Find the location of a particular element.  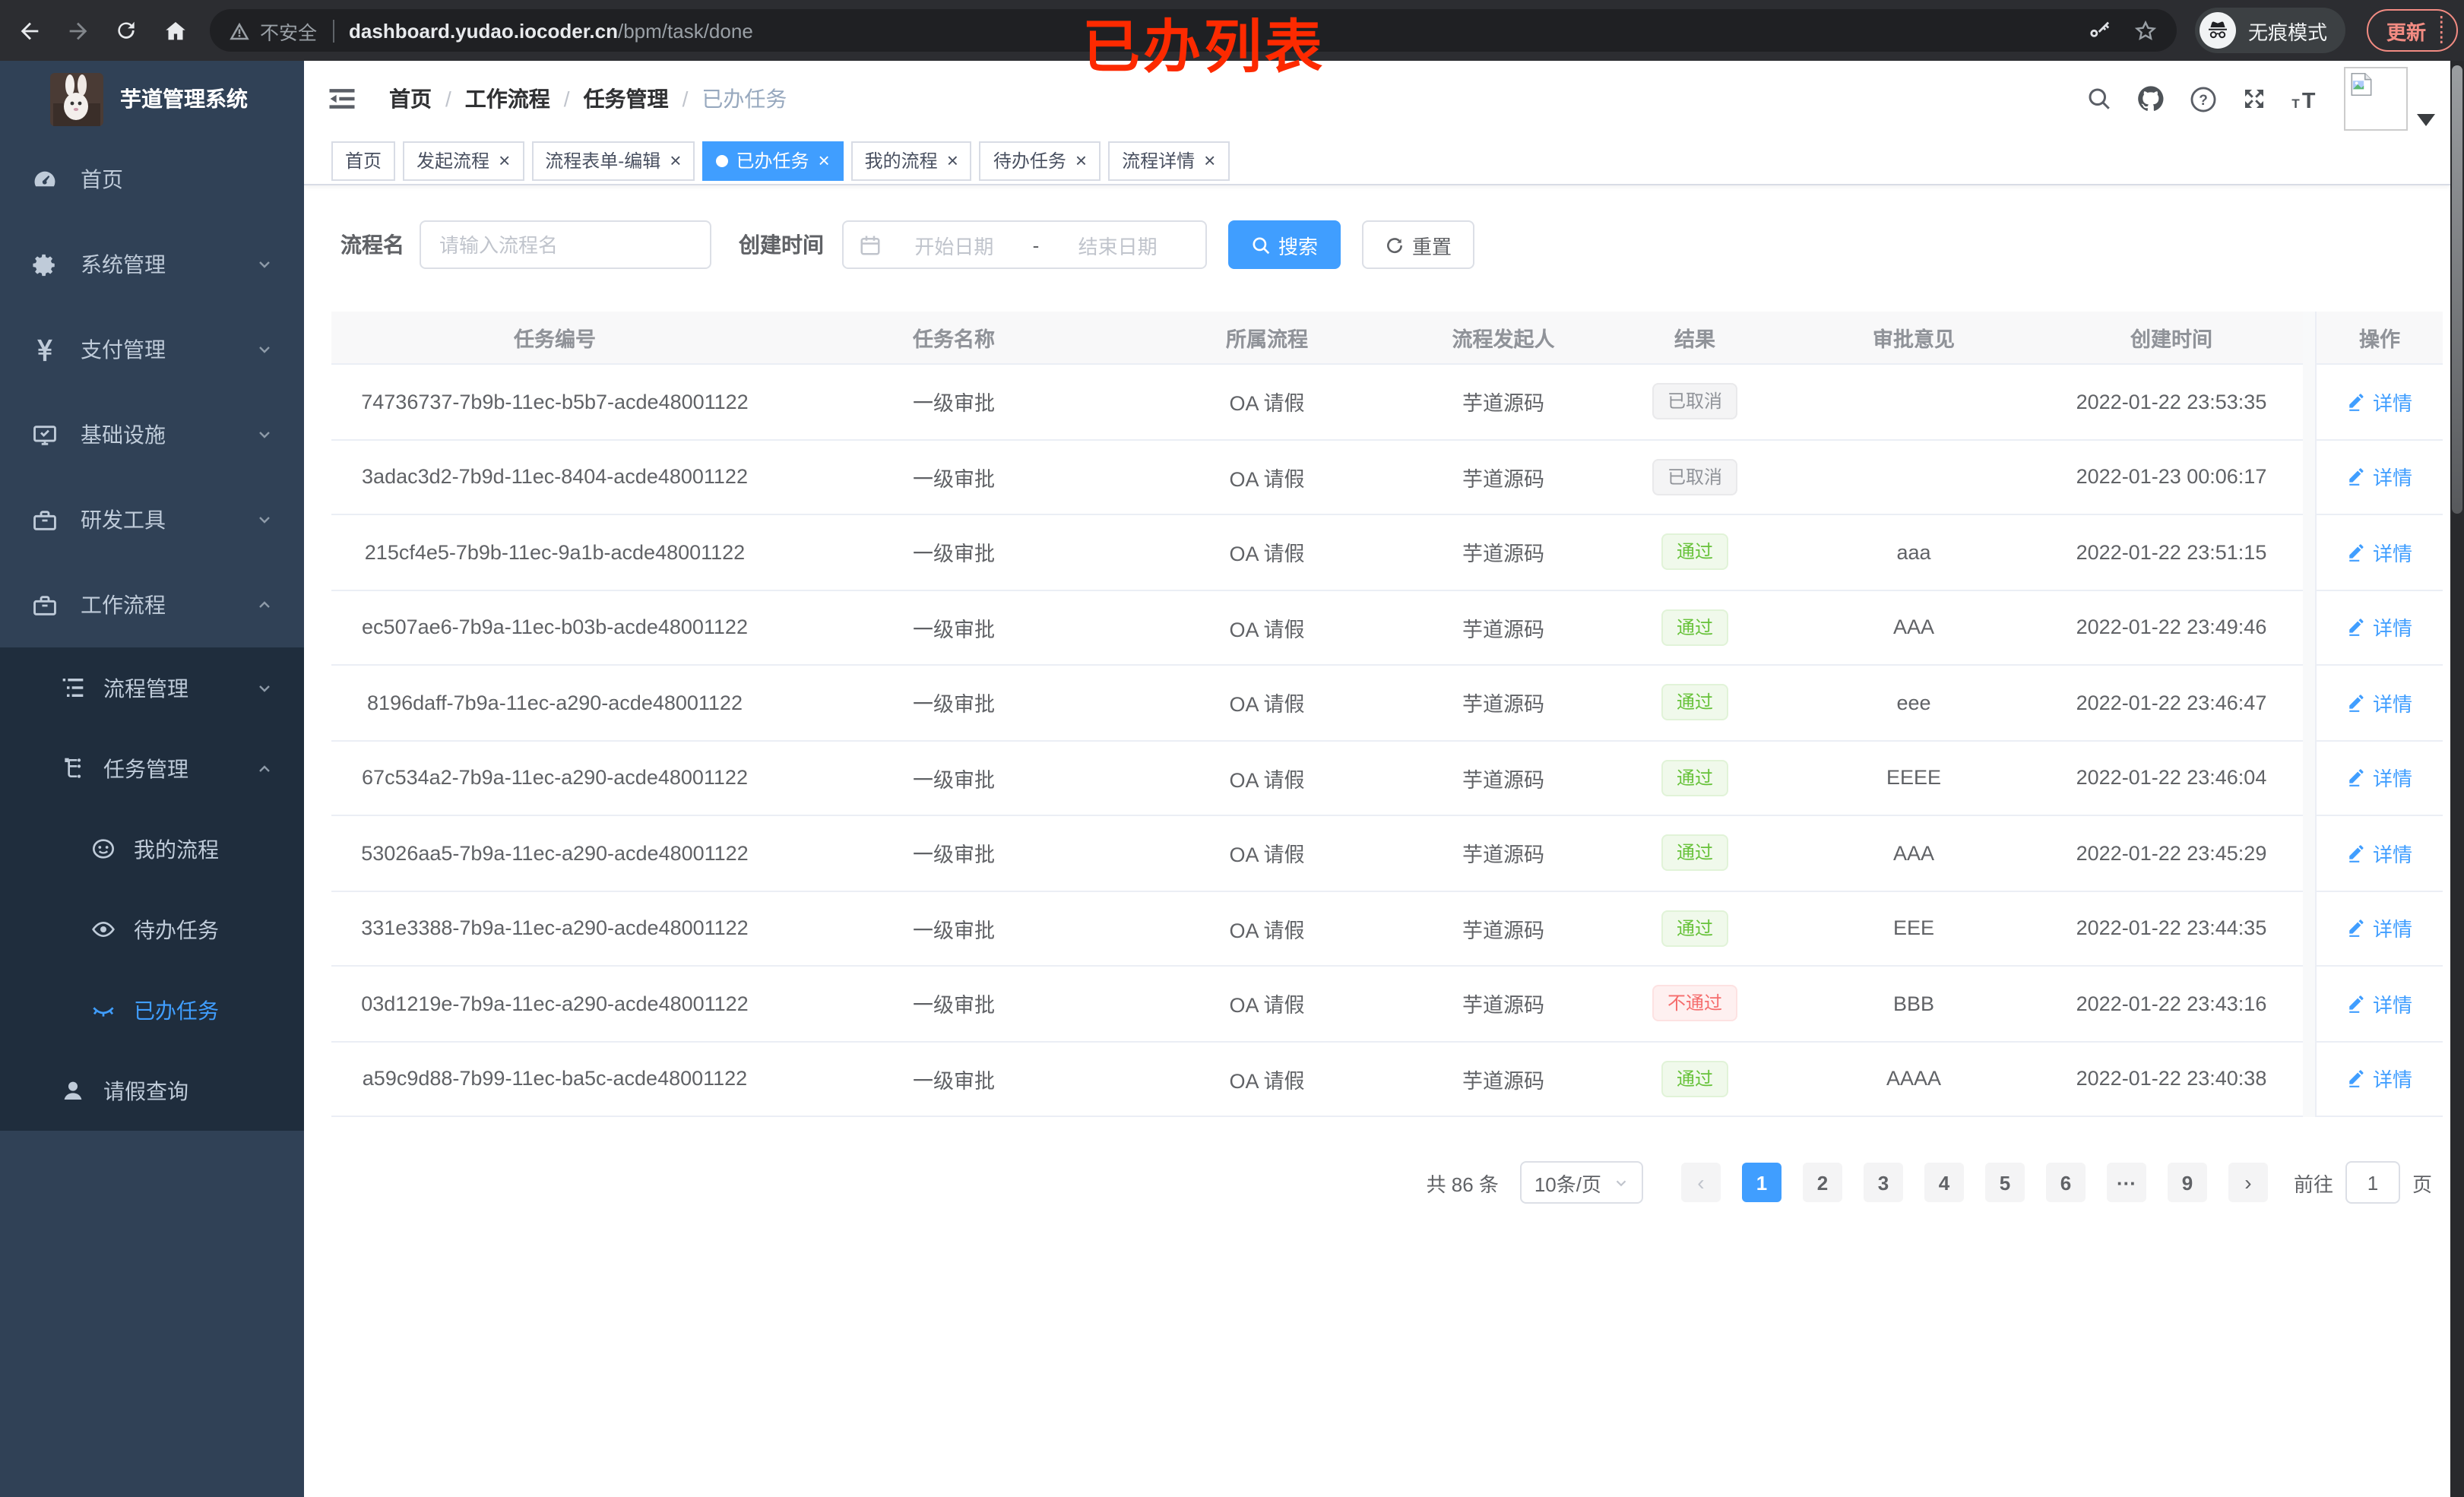

sidebar-item-done-tasks: 已办任务 is located at coordinates (152, 1010).